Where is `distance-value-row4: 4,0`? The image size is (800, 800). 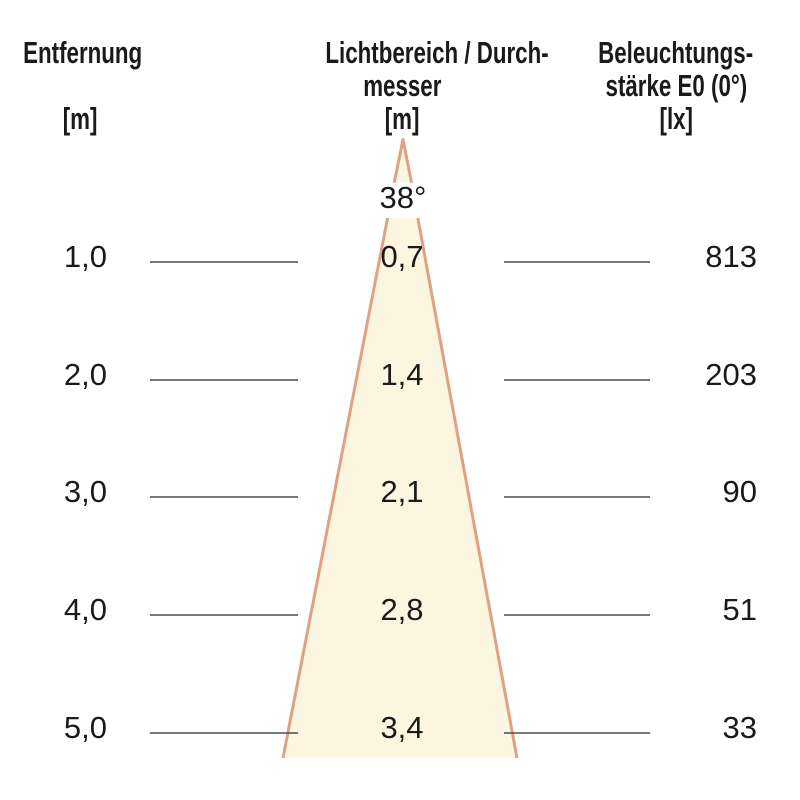 distance-value-row4: 4,0 is located at coordinates (85, 609).